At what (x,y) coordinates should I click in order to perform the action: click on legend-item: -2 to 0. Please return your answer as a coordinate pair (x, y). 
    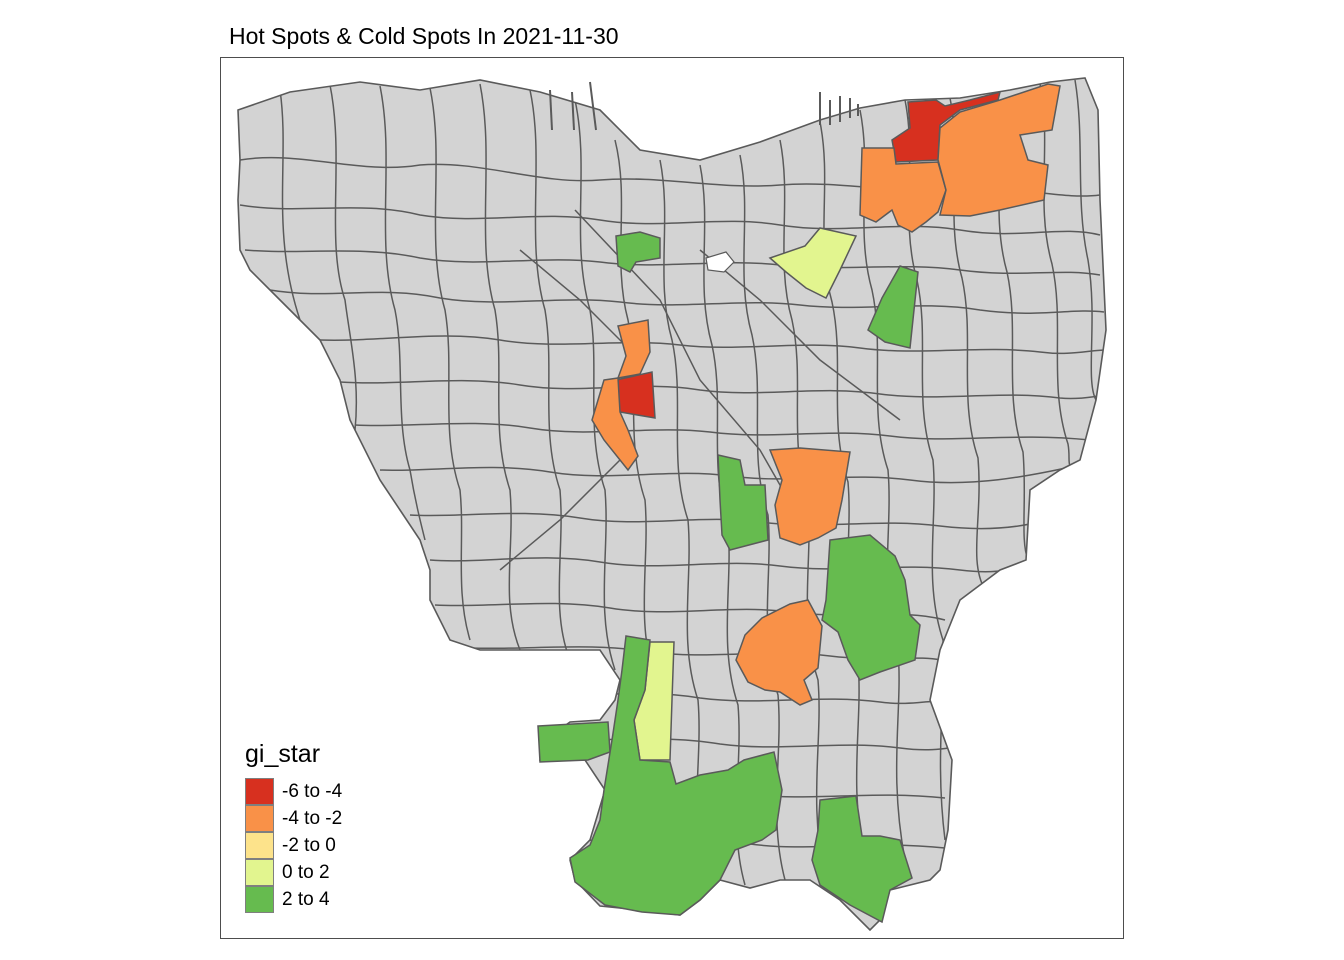
    Looking at the image, I should click on (293, 845).